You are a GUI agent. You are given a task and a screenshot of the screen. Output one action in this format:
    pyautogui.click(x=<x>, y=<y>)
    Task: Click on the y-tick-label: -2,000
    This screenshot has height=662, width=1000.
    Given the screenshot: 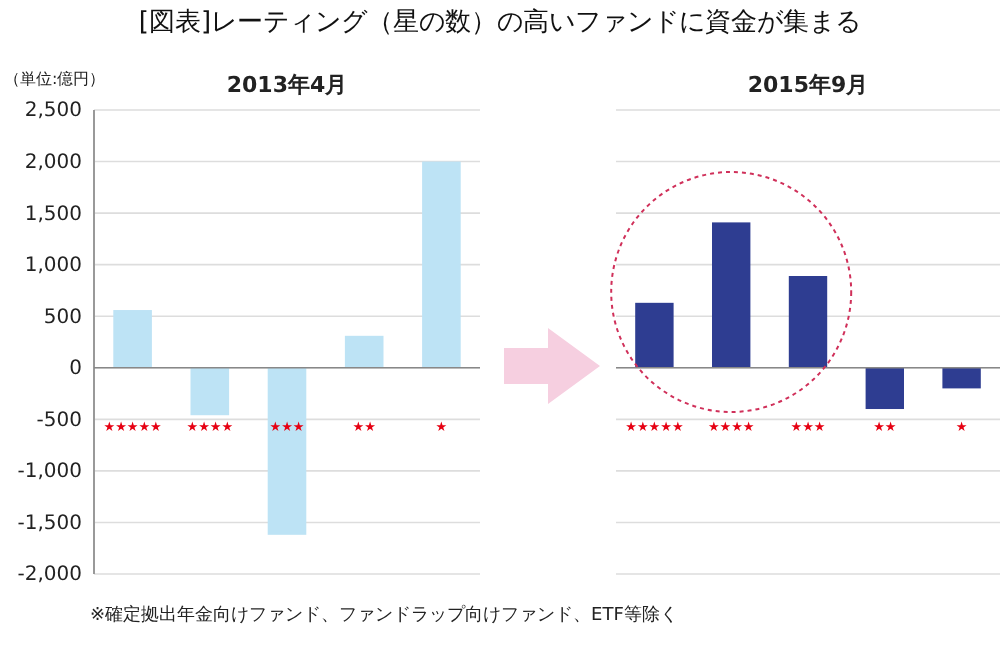 What is the action you would take?
    pyautogui.click(x=49, y=575)
    